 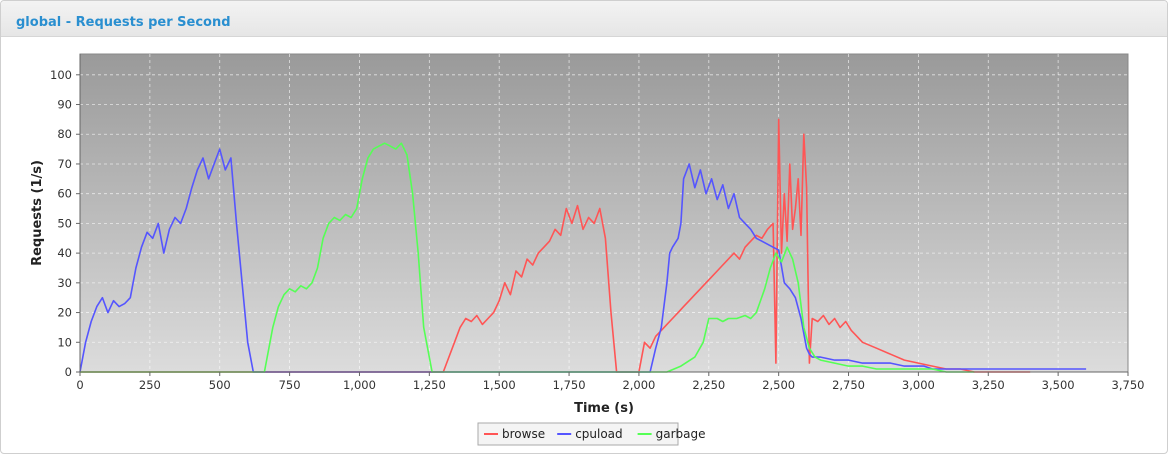 What do you see at coordinates (1058, 385) in the screenshot?
I see `x-tick-label: 3,500` at bounding box center [1058, 385].